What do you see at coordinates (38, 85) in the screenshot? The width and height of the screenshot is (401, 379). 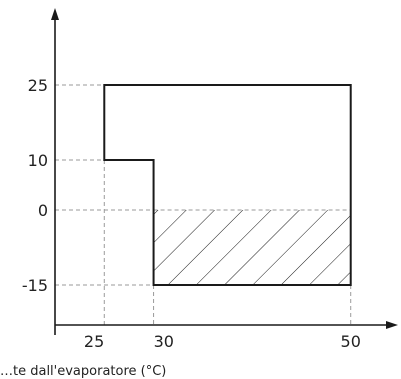 I see `y-tick-label: 25` at bounding box center [38, 85].